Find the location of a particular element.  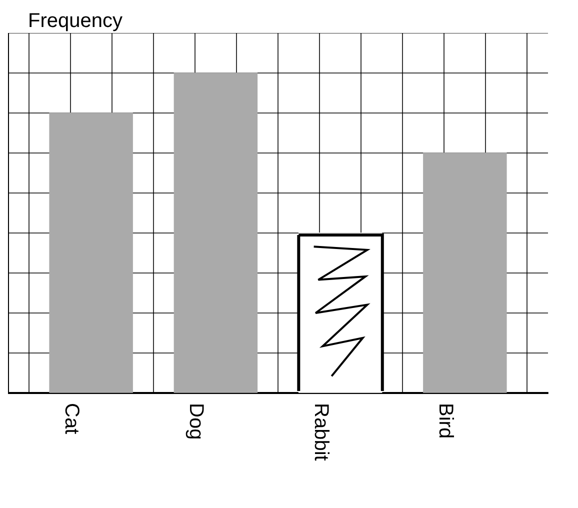

y-axis-title: Frequency is located at coordinates (76, 21).